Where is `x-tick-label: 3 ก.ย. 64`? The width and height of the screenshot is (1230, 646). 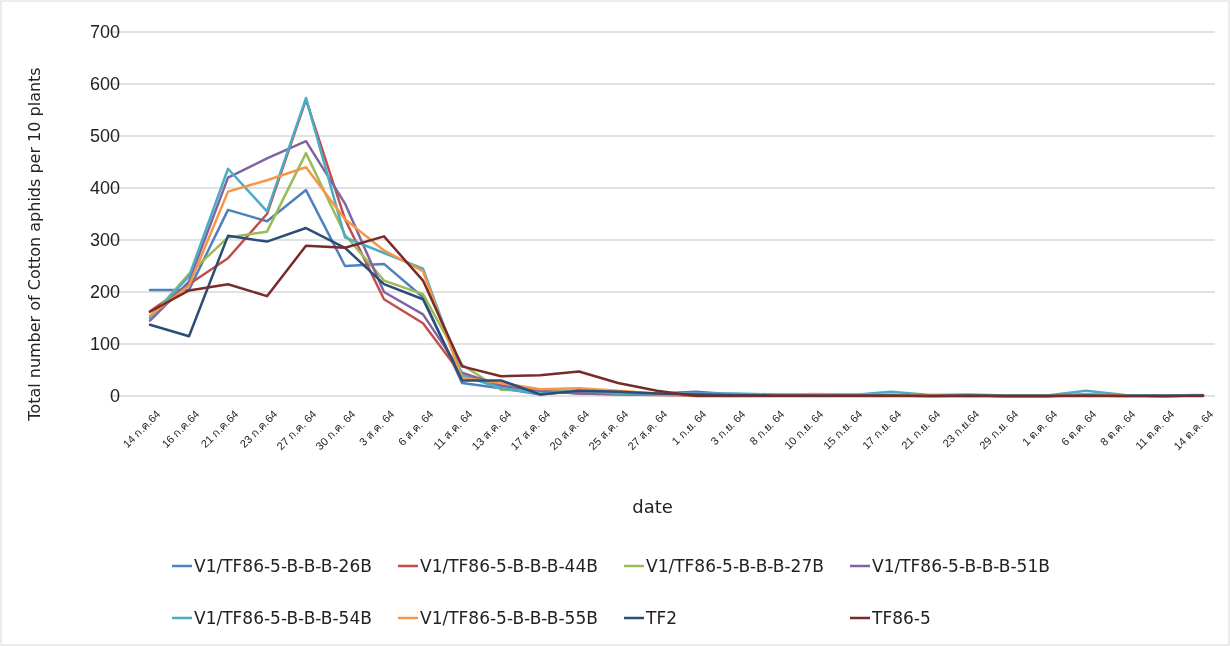 x-tick-label: 3 ก.ย. 64 is located at coordinates (728, 427).